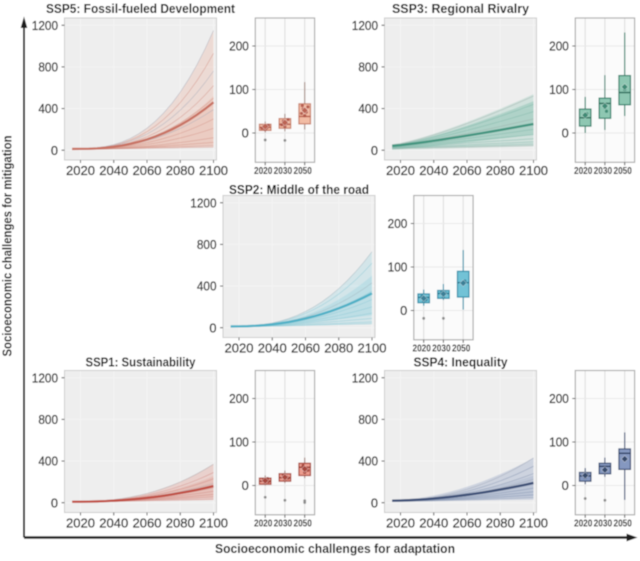  I want to click on svg-text: SSP2: Middle of the road, so click(299, 189).